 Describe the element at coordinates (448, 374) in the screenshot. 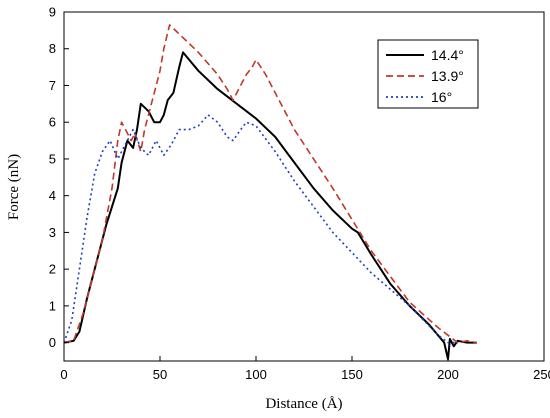

I see `x-tick-label: 200` at that location.